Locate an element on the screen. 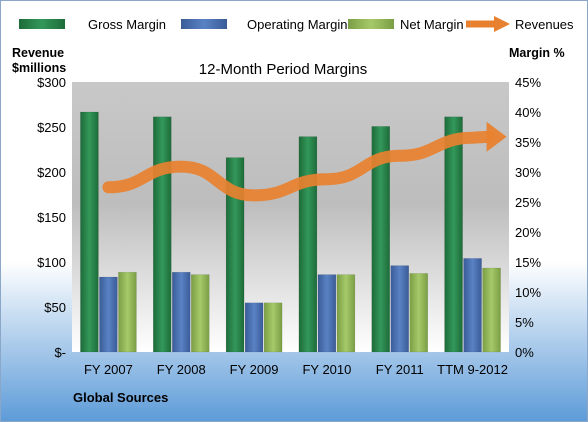  legend-label-revenues: Revenues is located at coordinates (544, 24).